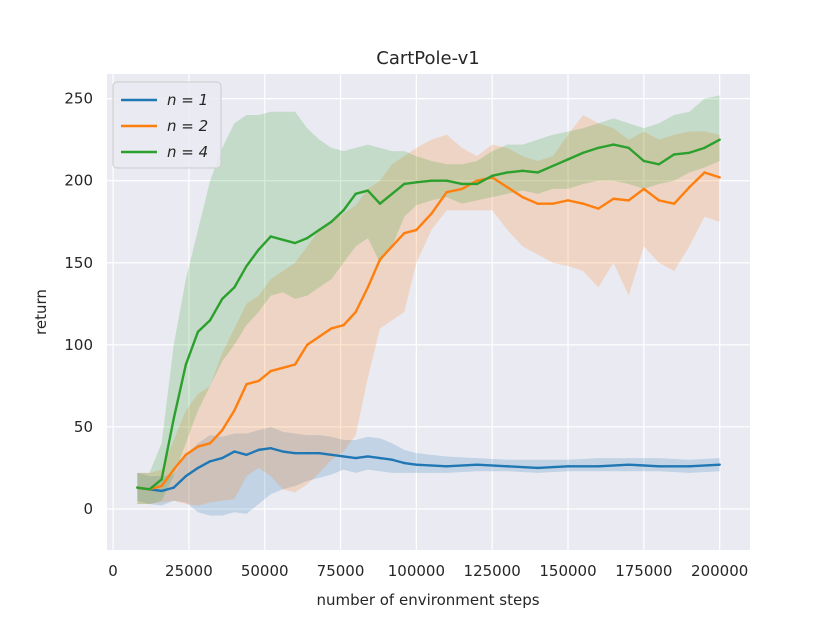  What do you see at coordinates (78, 181) in the screenshot?
I see `y-tick-label: 200` at bounding box center [78, 181].